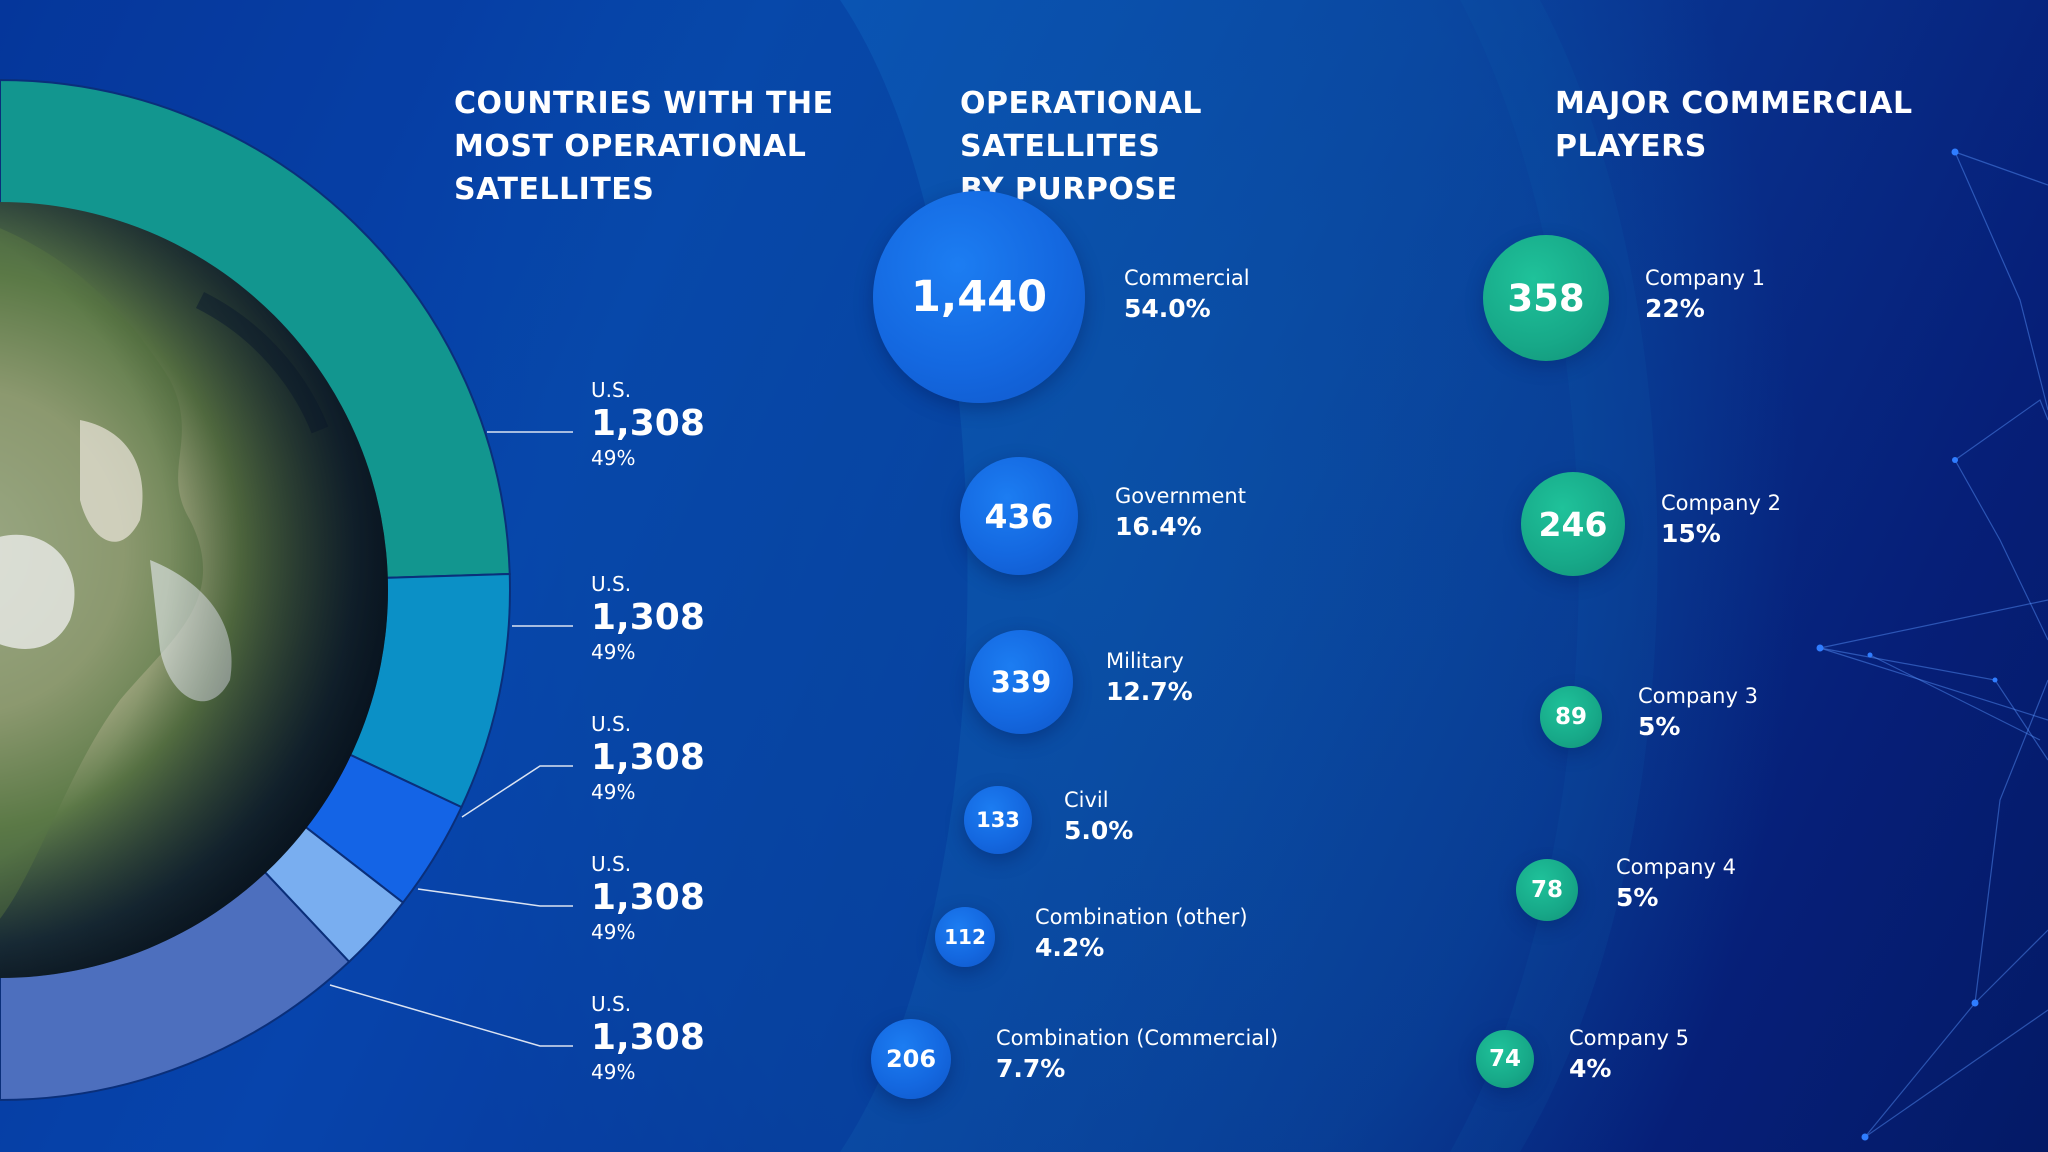 The height and width of the screenshot is (1152, 2048). I want to click on purpose-label-government: Government 16.4%, so click(1180, 513).